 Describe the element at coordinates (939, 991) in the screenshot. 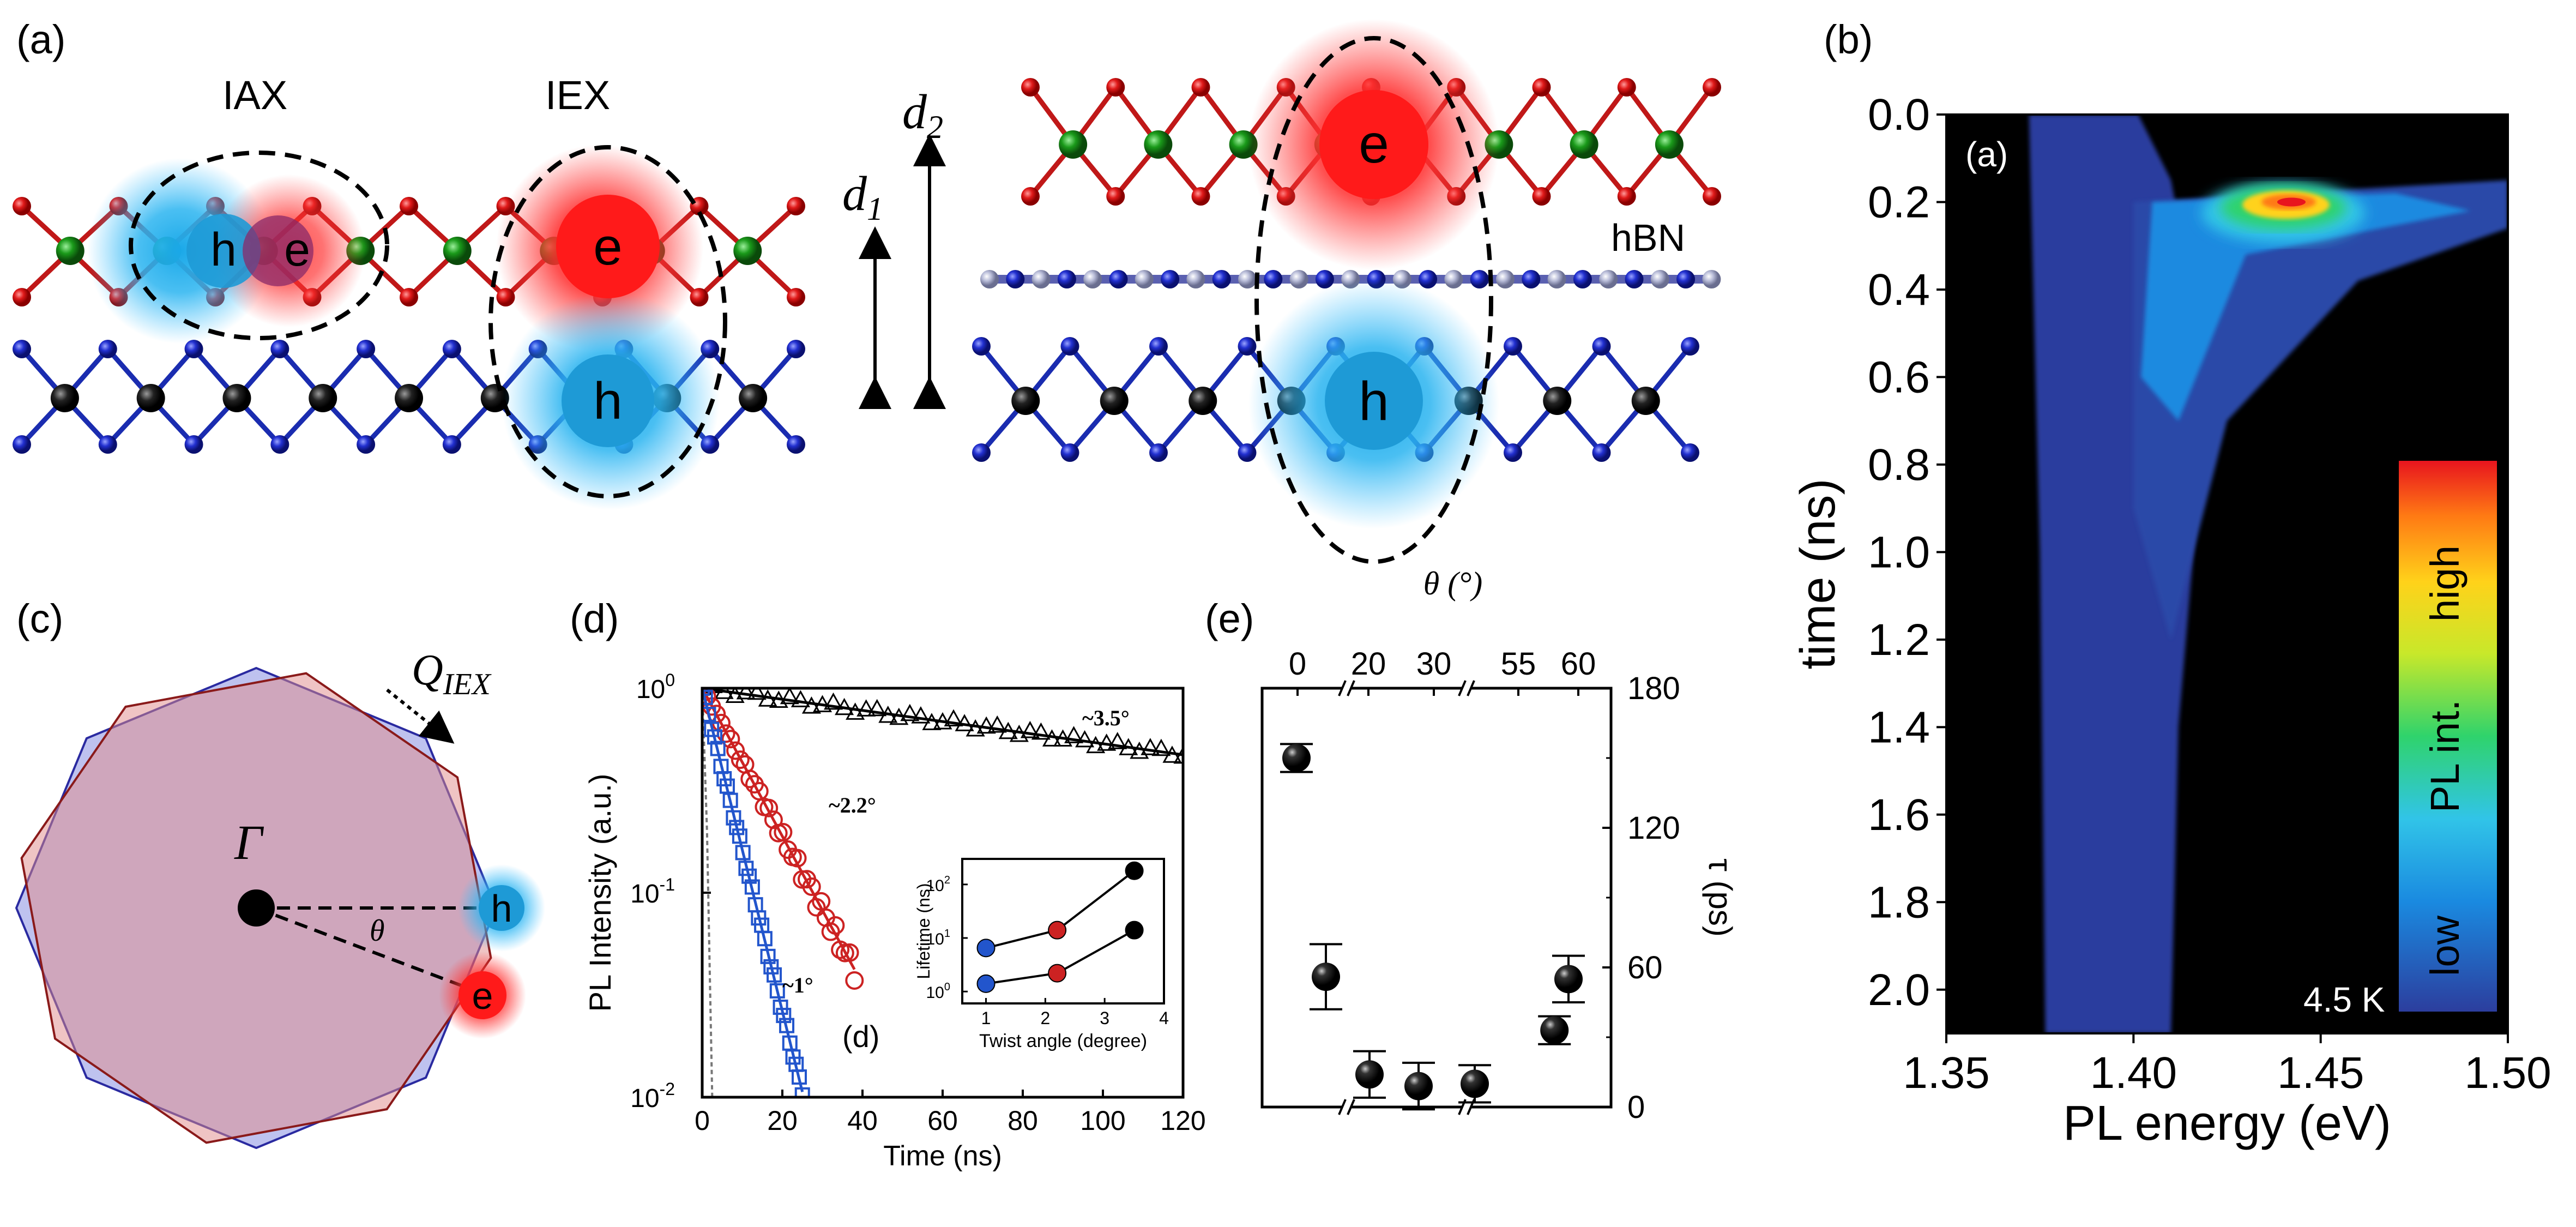

I see `inset-y-tick-label: 100` at that location.